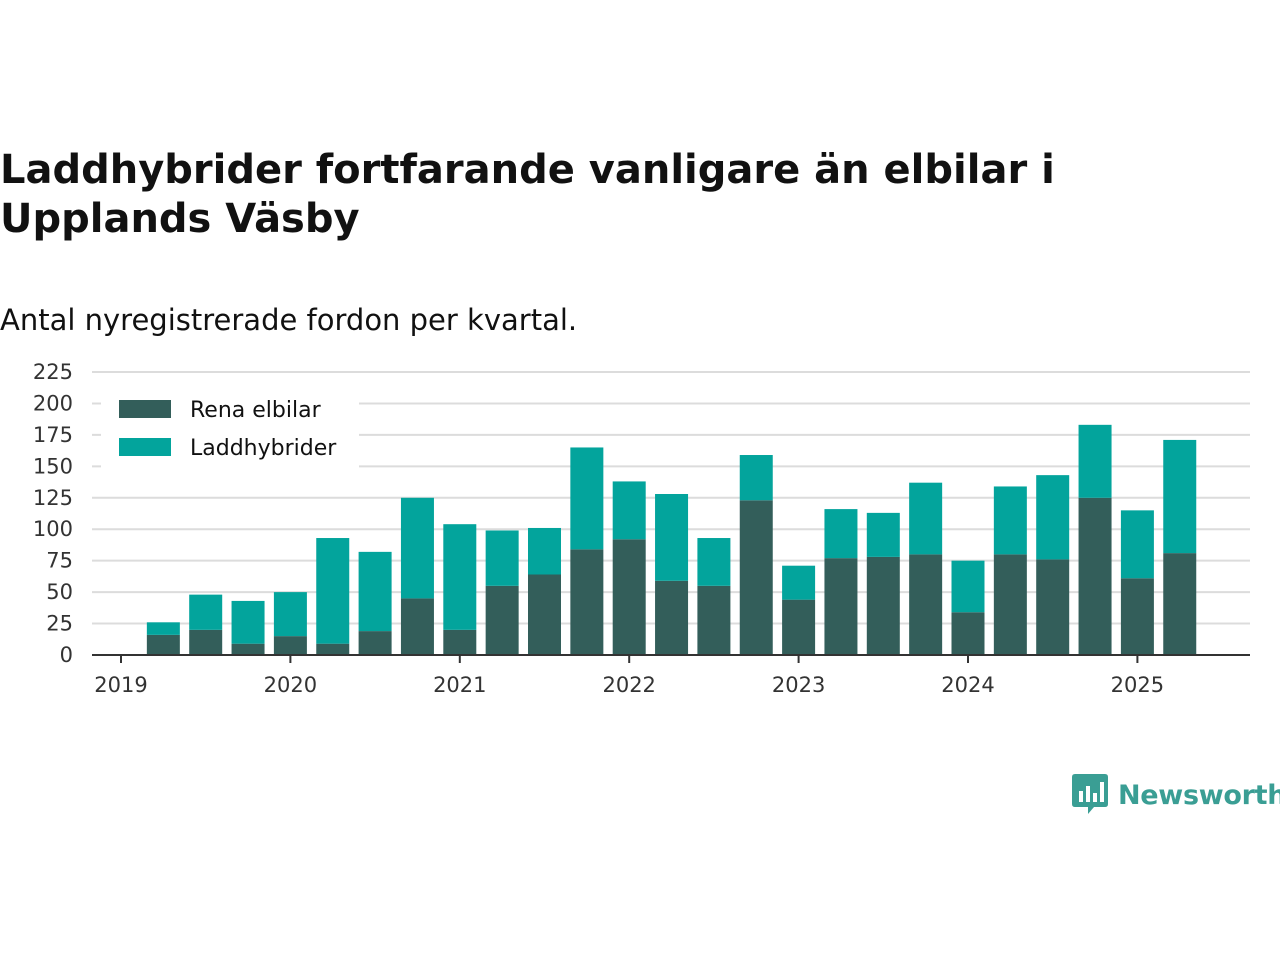 This screenshot has width=1280, height=960. What do you see at coordinates (289, 320) in the screenshot?
I see `chart-subtitle: Antal nyregistrerade fordon per kvartal.` at bounding box center [289, 320].